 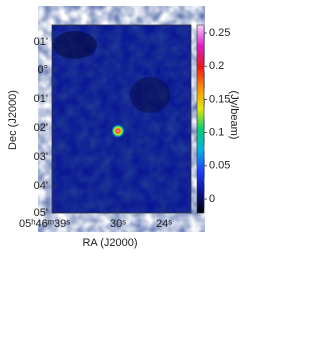 What do you see at coordinates (41, 157) in the screenshot?
I see `y-tick-label: 03'` at bounding box center [41, 157].